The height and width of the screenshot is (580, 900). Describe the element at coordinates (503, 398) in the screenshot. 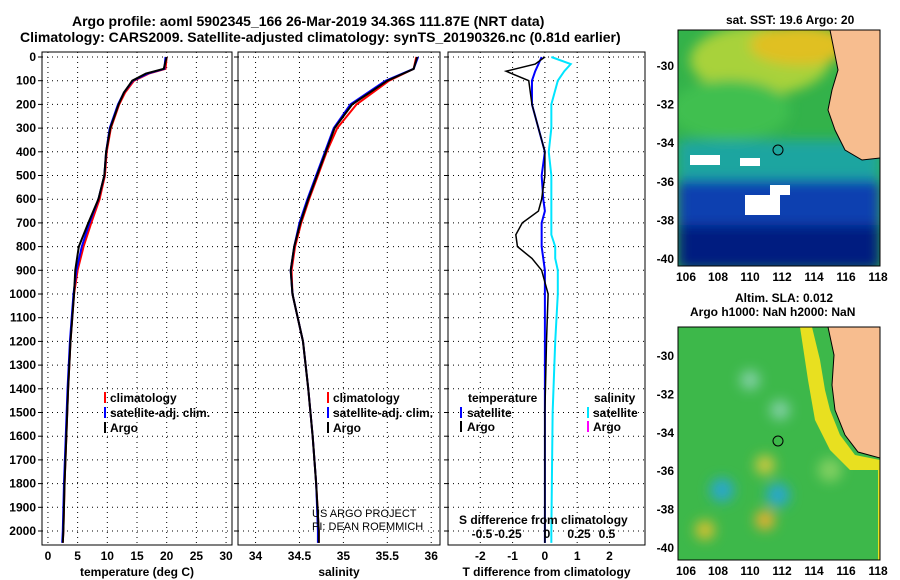

I see `legend-title-temperature: temperature` at that location.